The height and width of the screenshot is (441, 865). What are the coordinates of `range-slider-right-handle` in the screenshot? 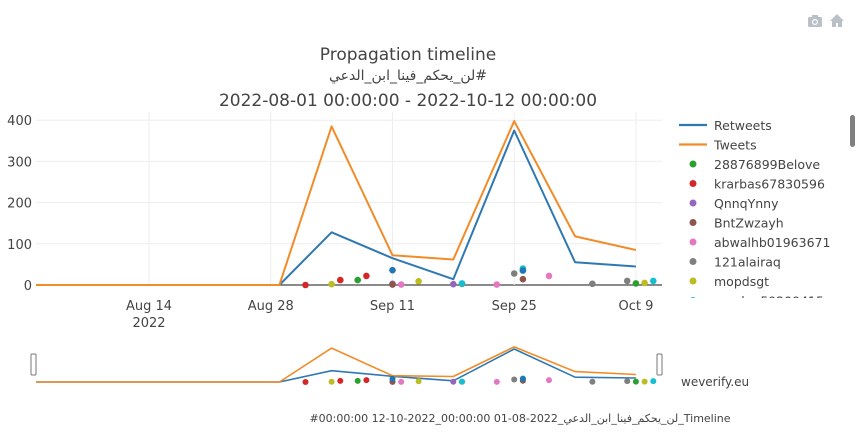 It's located at (659, 364).